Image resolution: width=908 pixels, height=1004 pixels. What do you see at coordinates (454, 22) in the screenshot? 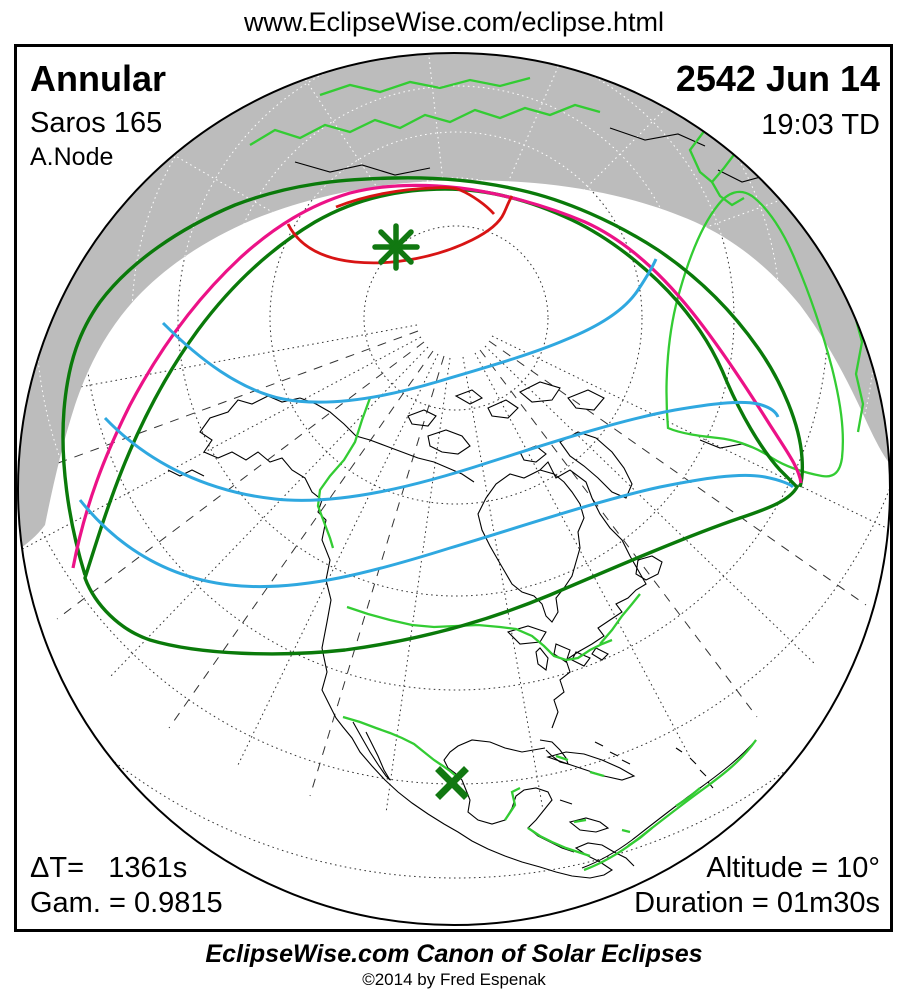
I see `site-url-text: www.EclipseWise.com/eclipse.html` at bounding box center [454, 22].